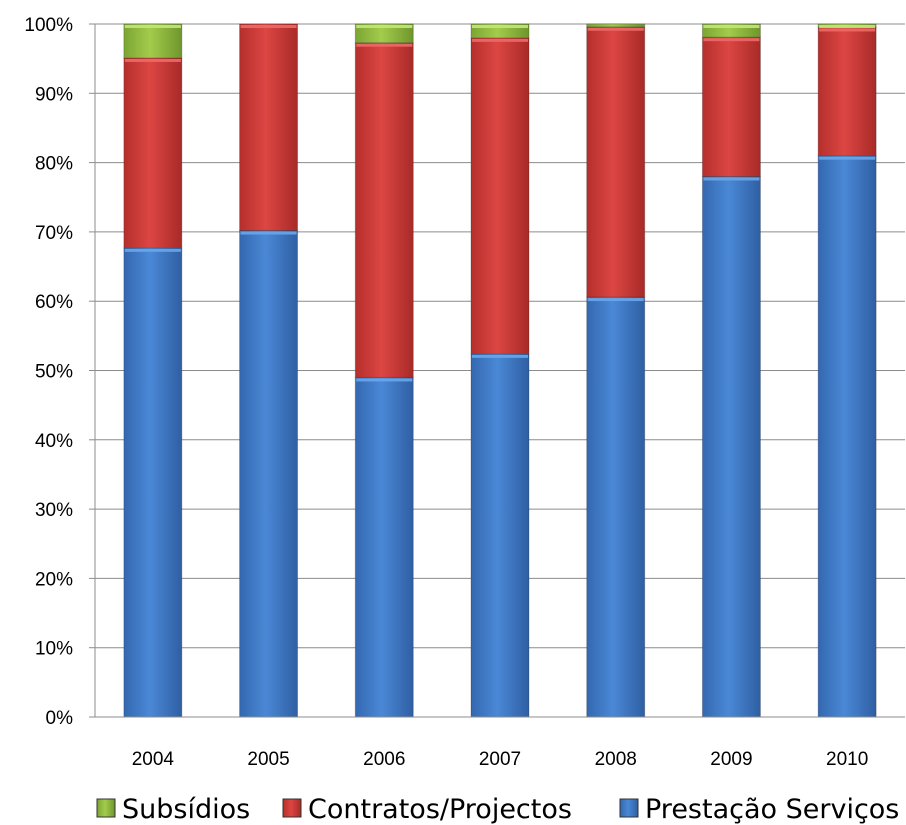 The image size is (906, 825). What do you see at coordinates (269, 474) in the screenshot?
I see `bar-segment-presta-o-servi-os-2005` at bounding box center [269, 474].